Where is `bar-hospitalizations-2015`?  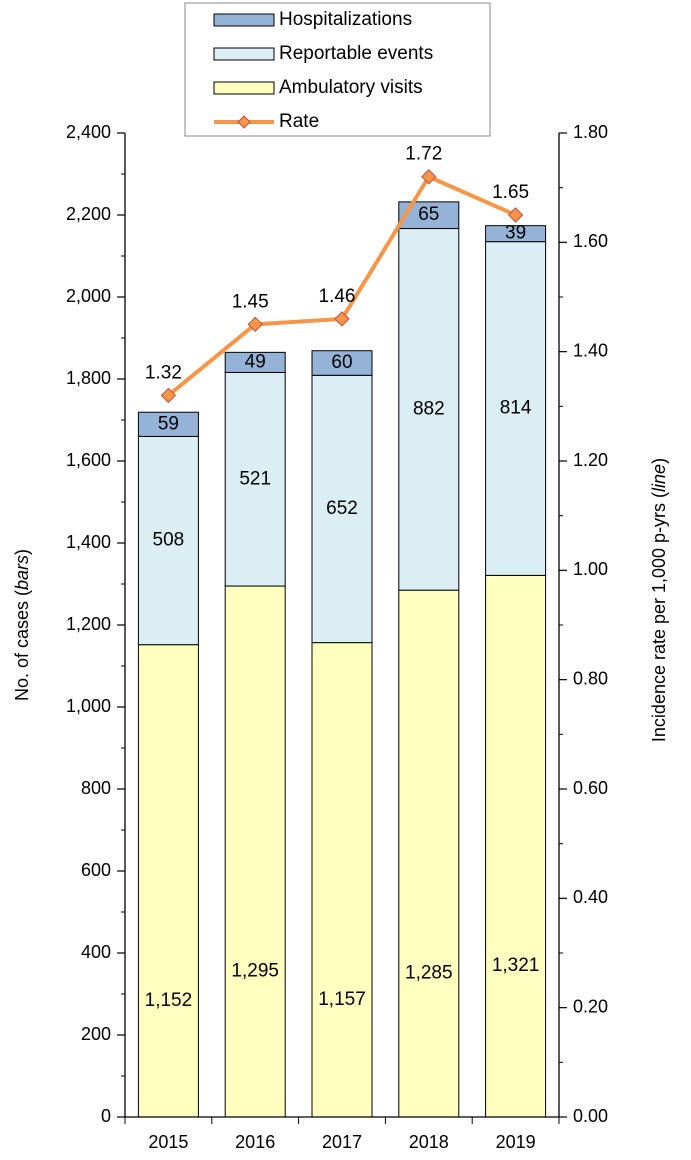 bar-hospitalizations-2015 is located at coordinates (168, 424).